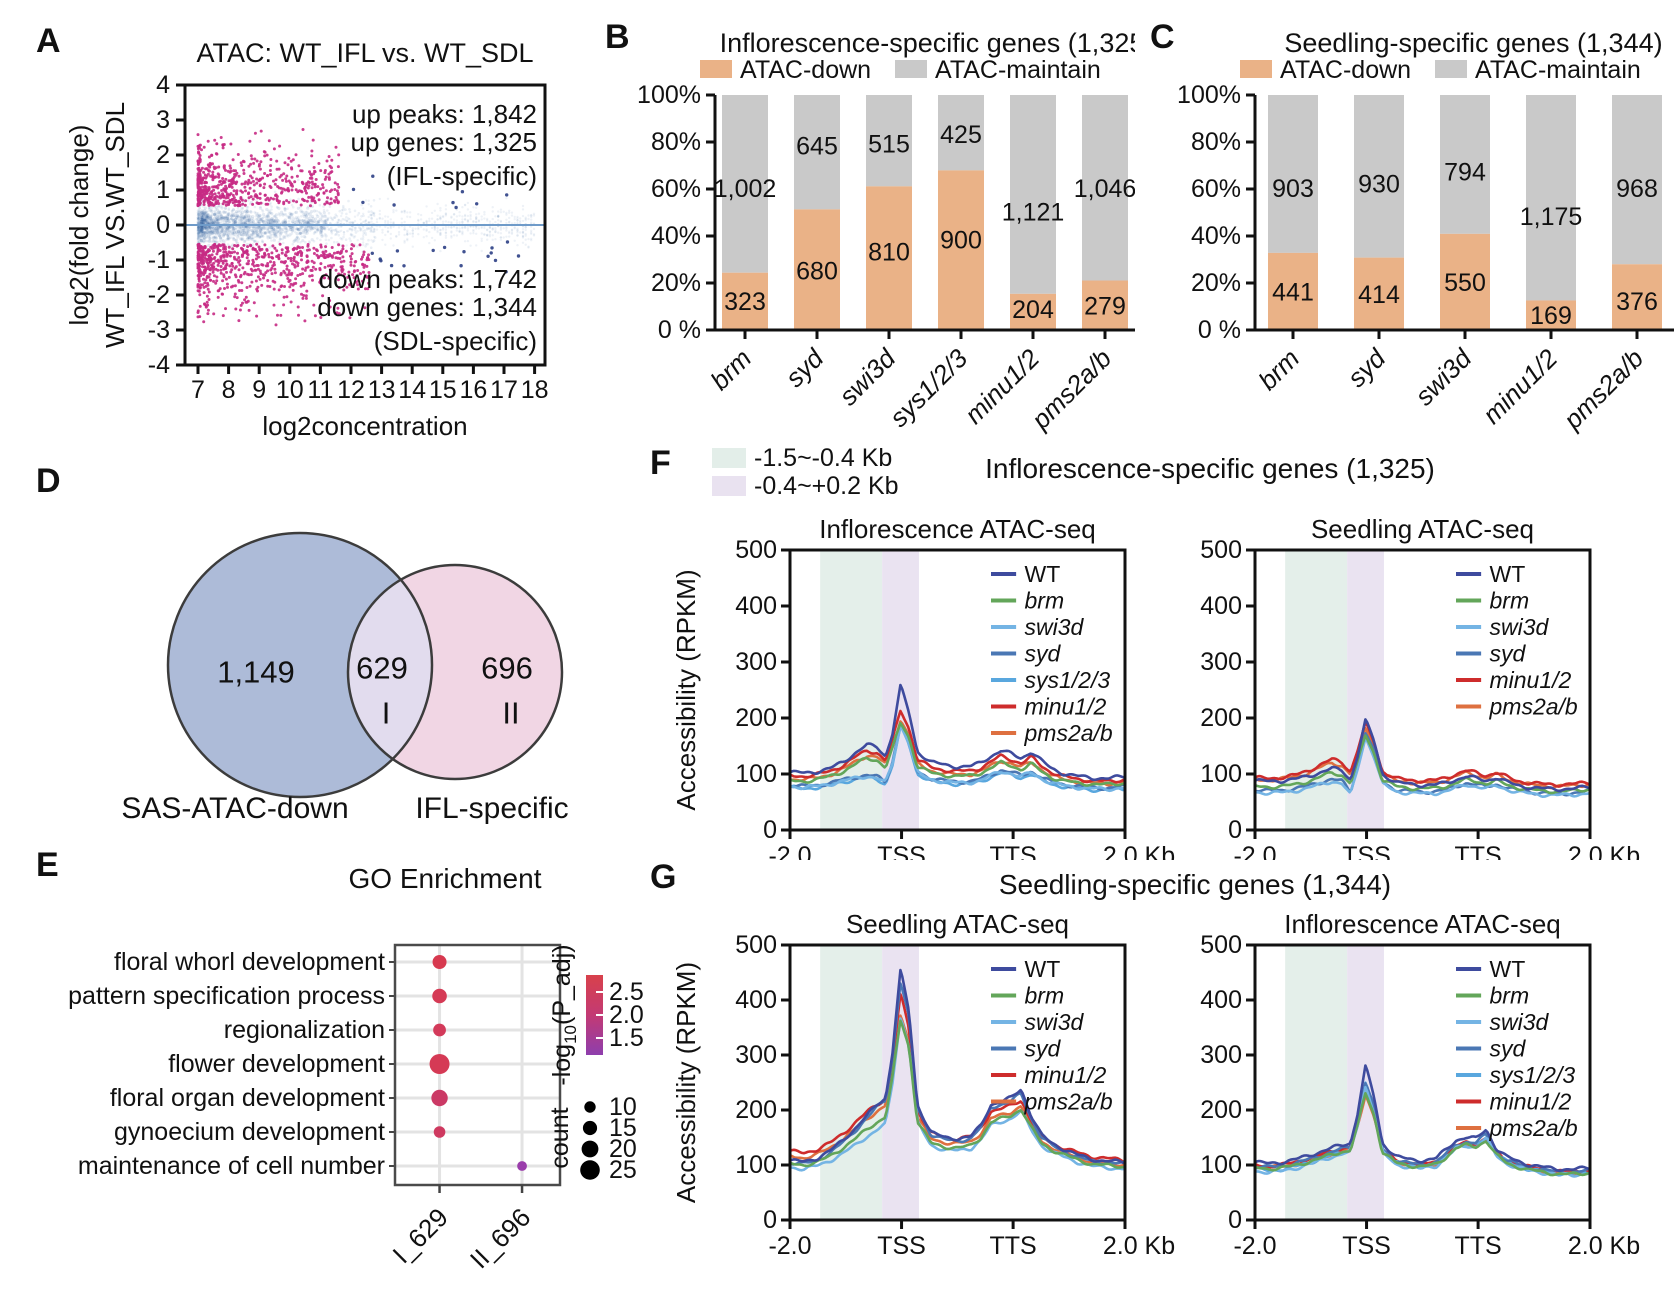 The image size is (1674, 1294). What do you see at coordinates (444, 142) in the screenshot?
I see `annotation: up genes: 1,325` at bounding box center [444, 142].